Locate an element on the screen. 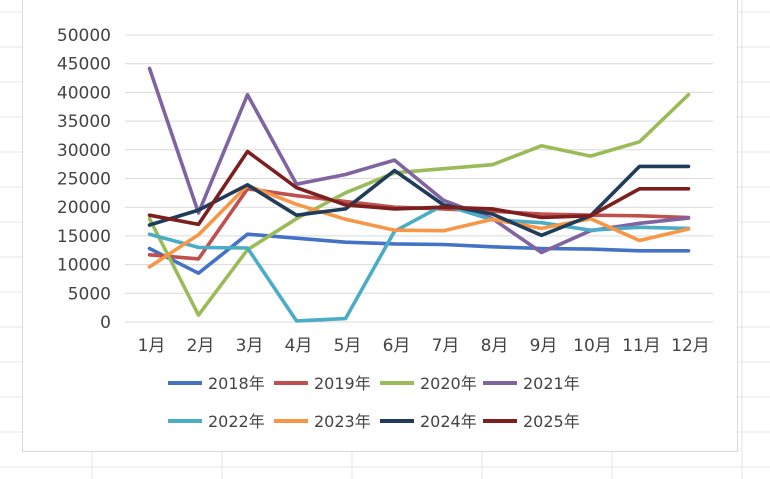 The image size is (770, 479). legend-item: 2019年 is located at coordinates (322, 383).